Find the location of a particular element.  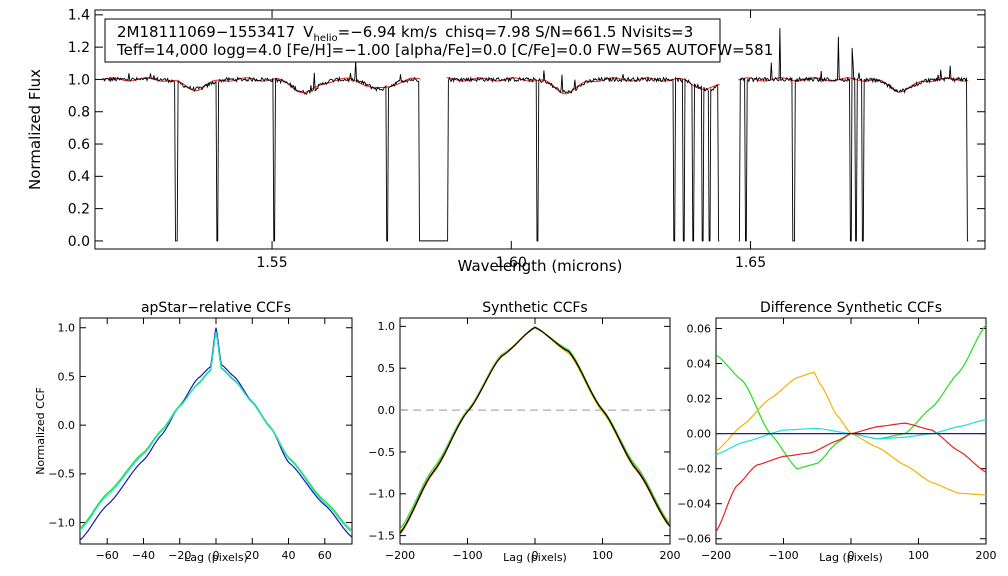

chart-title: apStar−relative CCFs is located at coordinates (216, 308).